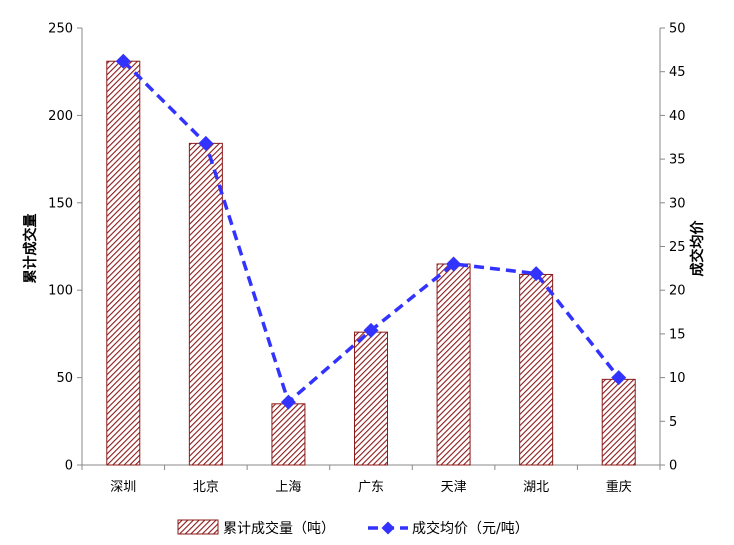 The image size is (734, 545). I want to click on y-right-tick-label: 45, so click(677, 72).